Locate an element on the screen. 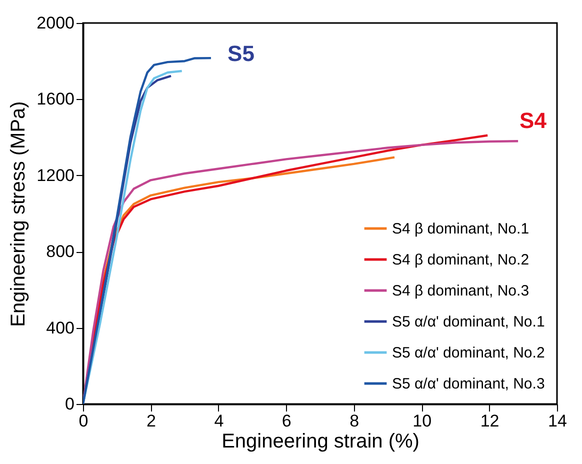 This screenshot has height=464, width=582. legend-label: S4 β dominant, No.1 is located at coordinates (461, 229).